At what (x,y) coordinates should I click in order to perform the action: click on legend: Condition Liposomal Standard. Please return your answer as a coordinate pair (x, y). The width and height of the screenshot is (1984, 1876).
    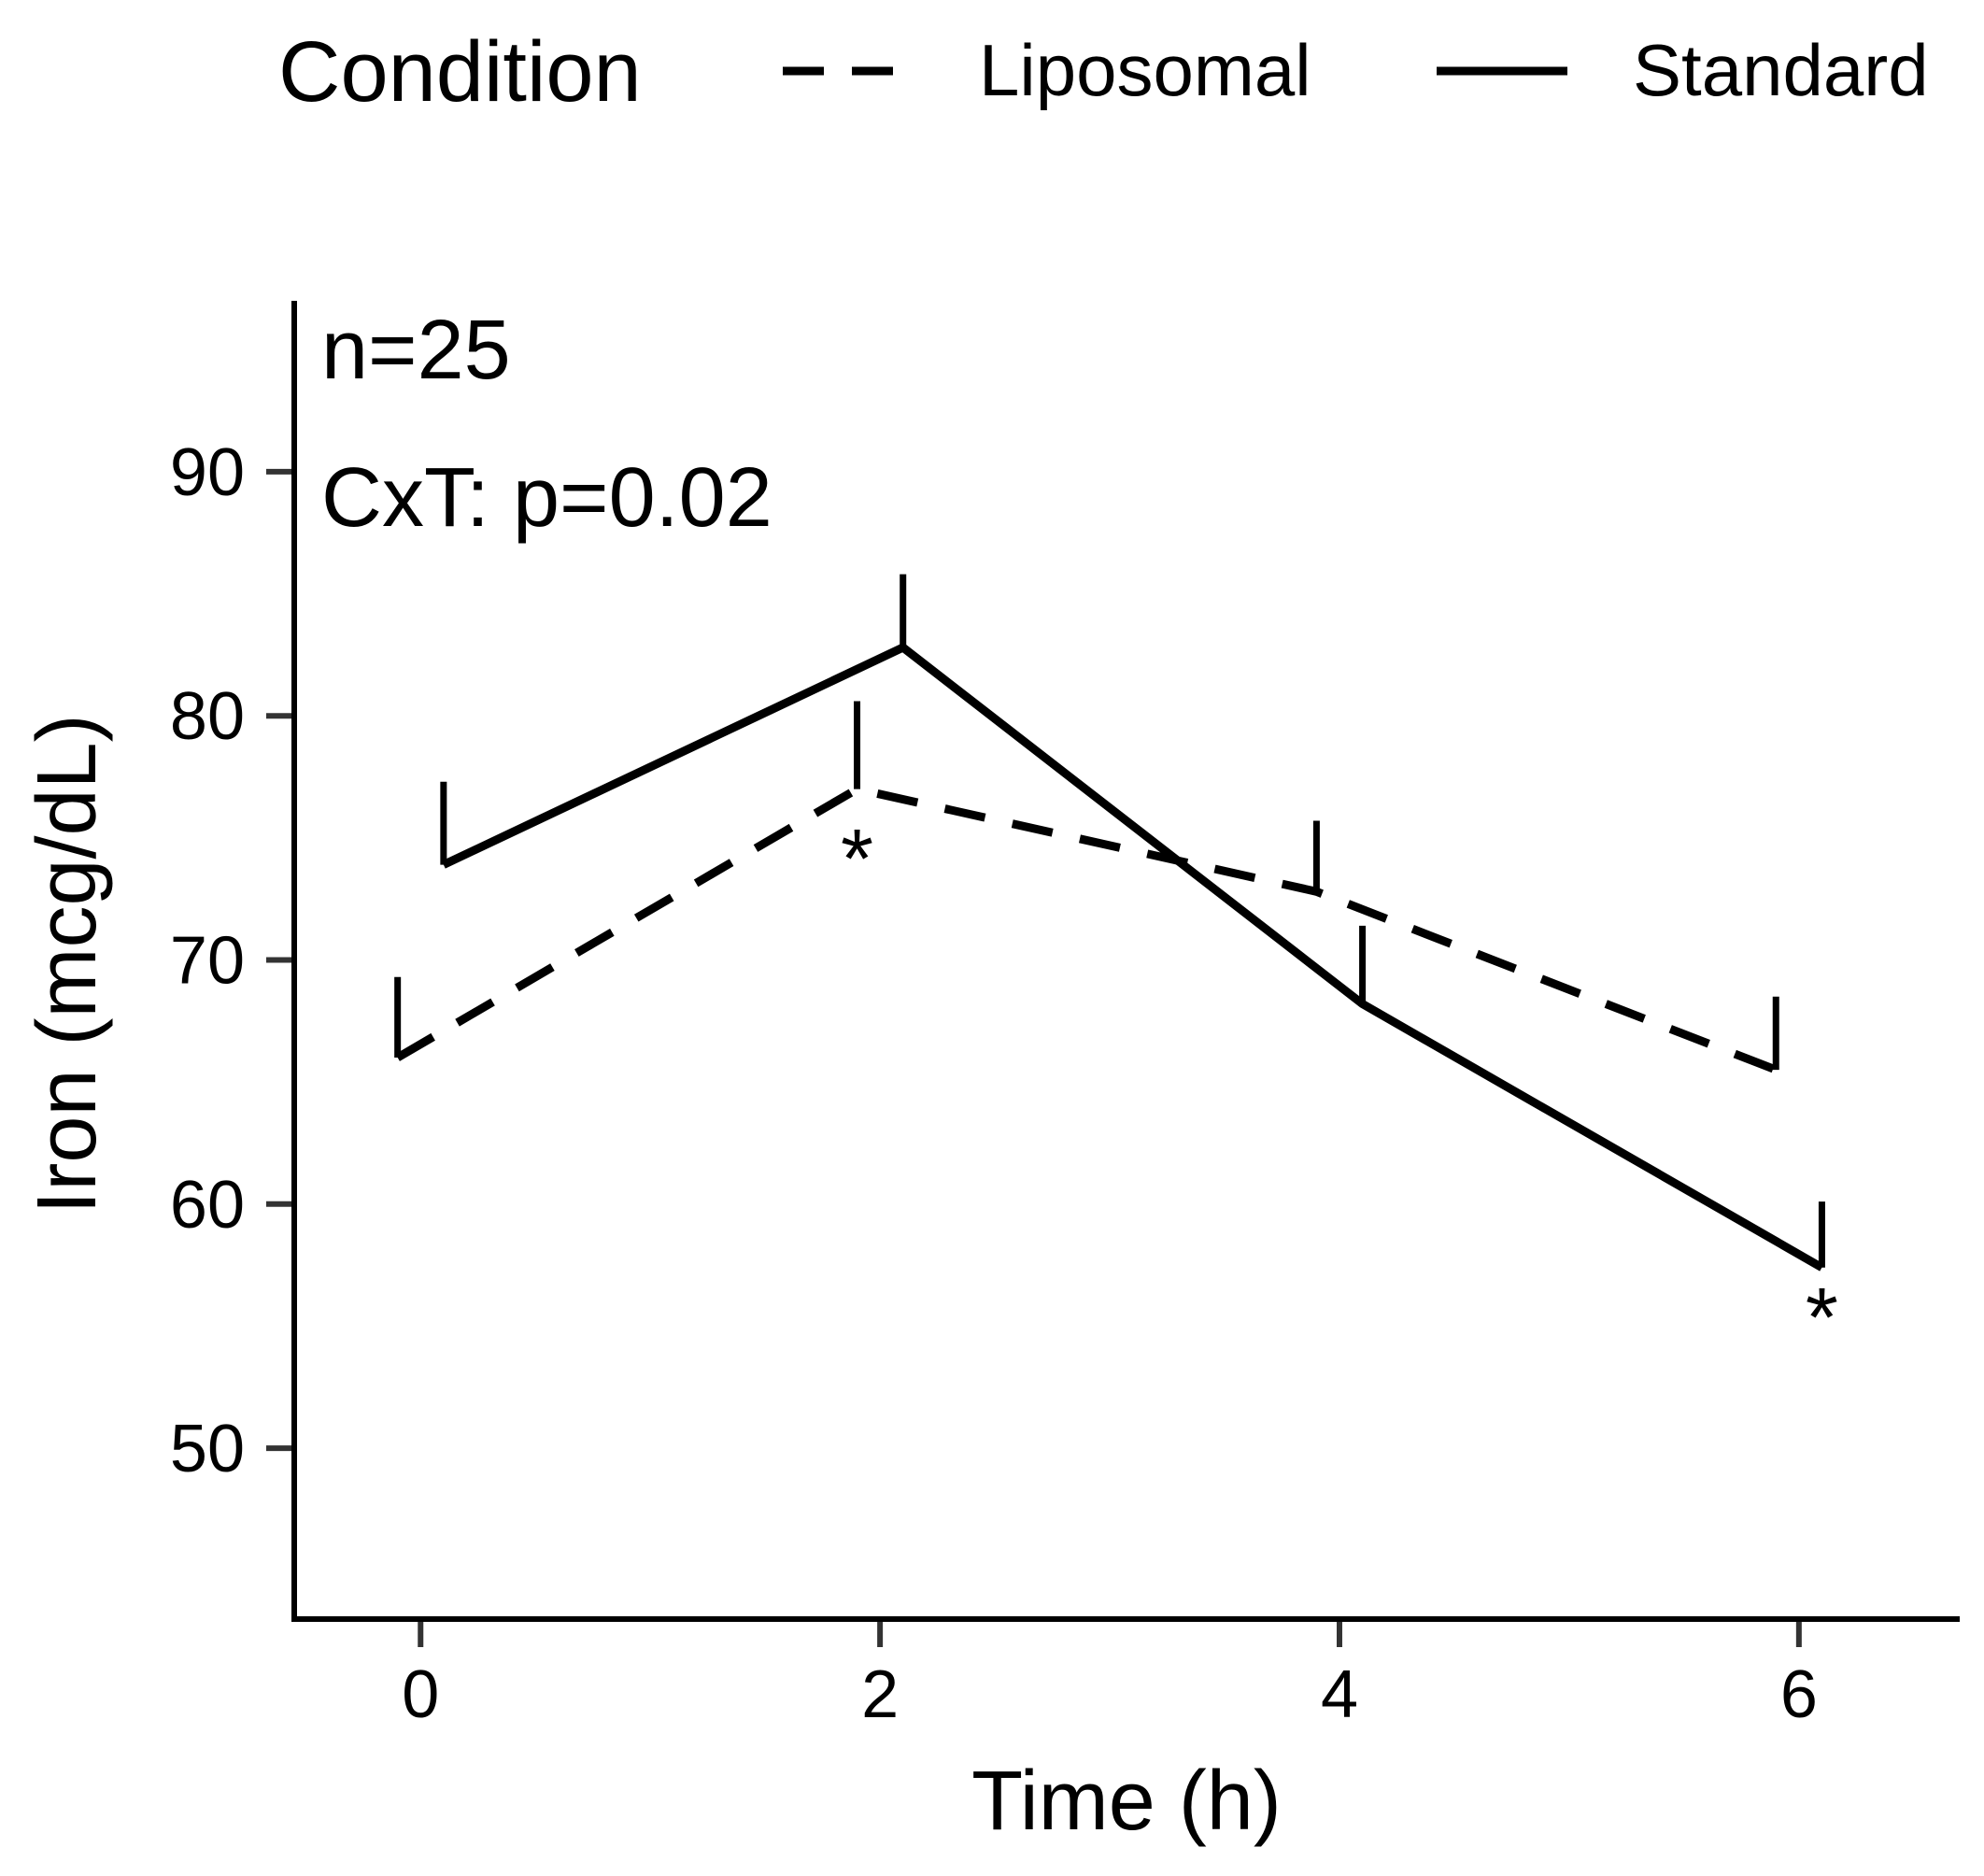
    Looking at the image, I should click on (1103, 72).